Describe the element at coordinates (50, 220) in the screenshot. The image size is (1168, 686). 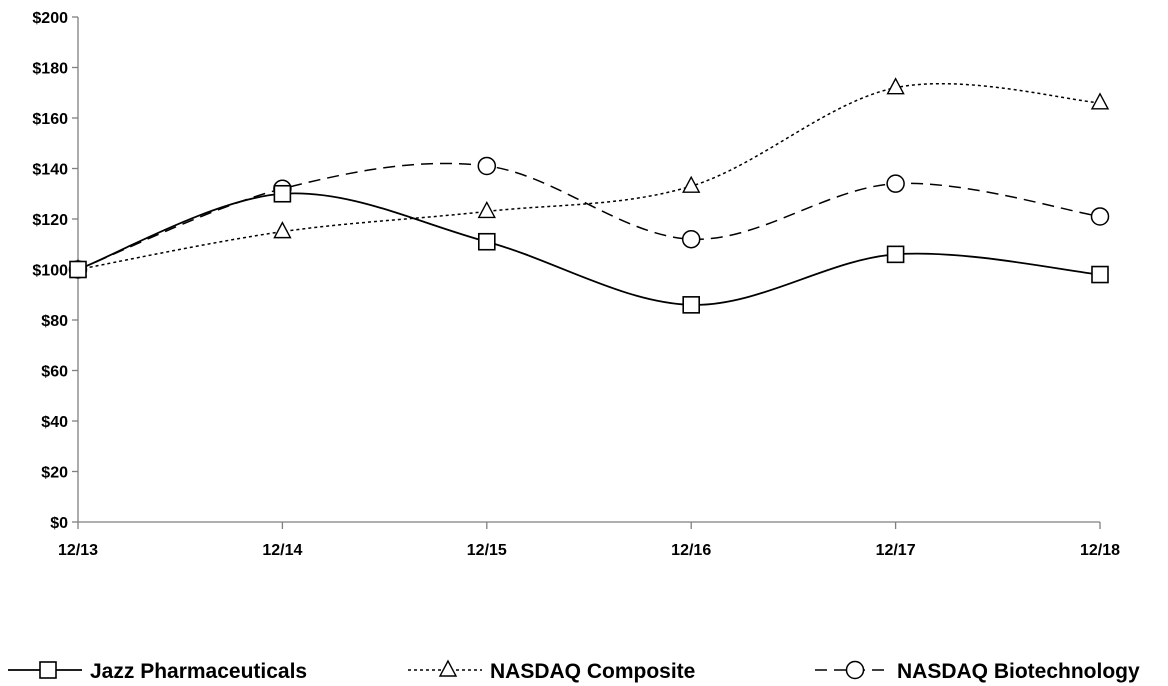
I see `y-tick-label: $120` at that location.